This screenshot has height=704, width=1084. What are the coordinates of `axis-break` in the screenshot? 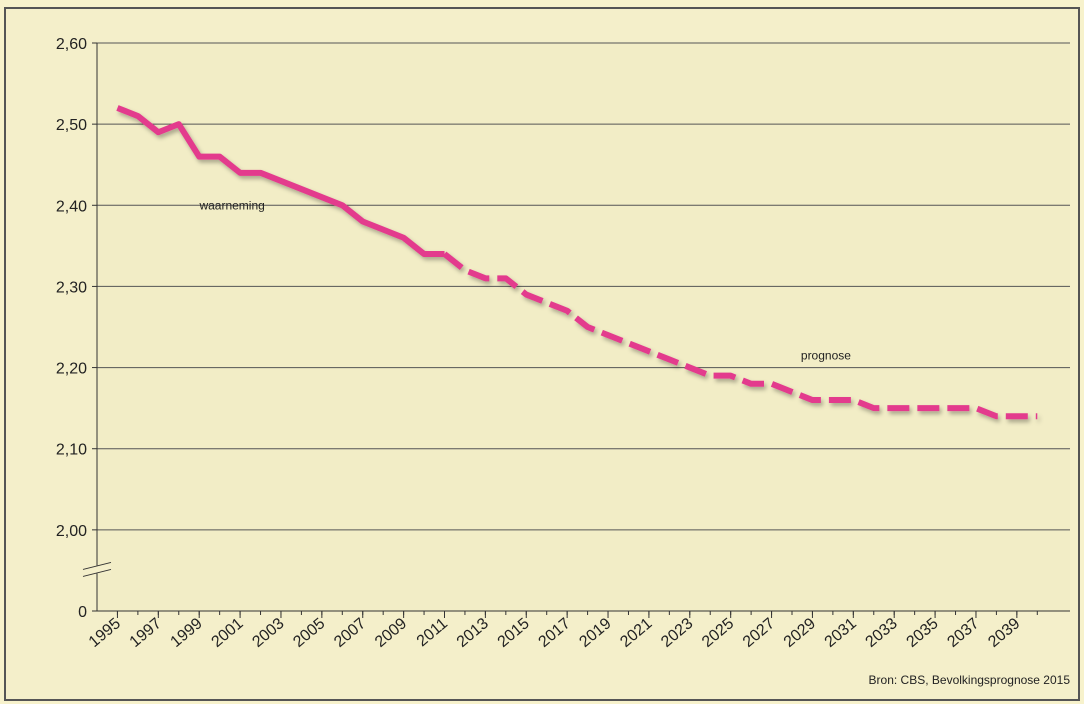 It's located at (97, 569).